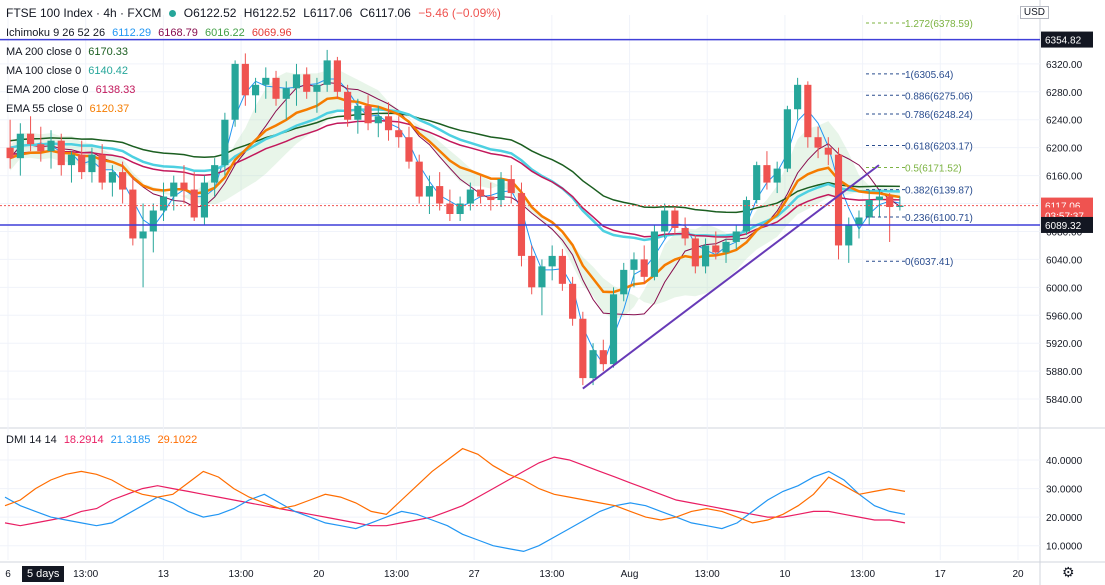 Image resolution: width=1105 pixels, height=585 pixels. Describe the element at coordinates (1064, 260) in the screenshot. I see `price-tick-label: 6040.00` at that location.